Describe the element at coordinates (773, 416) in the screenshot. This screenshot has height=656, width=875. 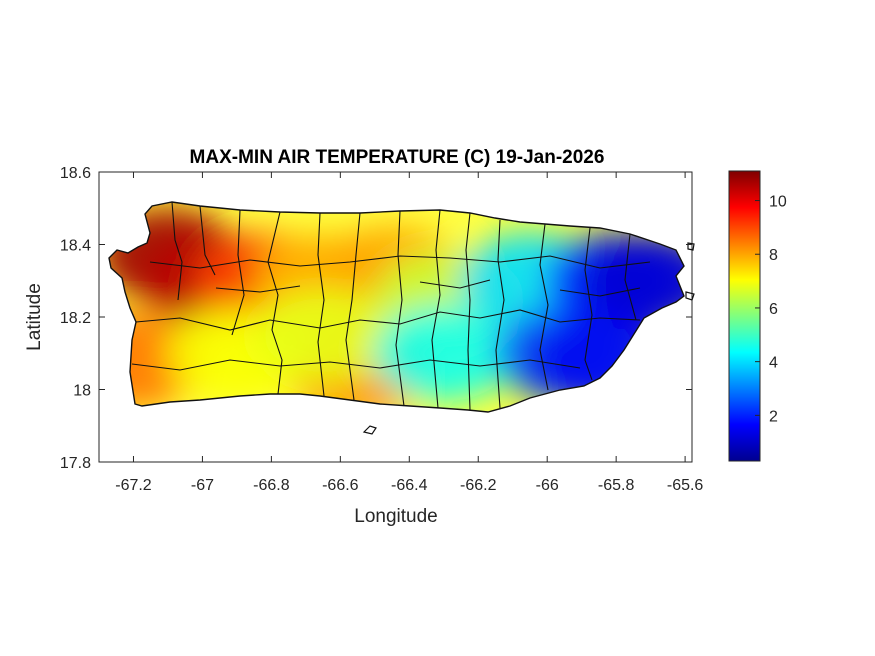
I see `colorbar-tick-label: 2` at that location.